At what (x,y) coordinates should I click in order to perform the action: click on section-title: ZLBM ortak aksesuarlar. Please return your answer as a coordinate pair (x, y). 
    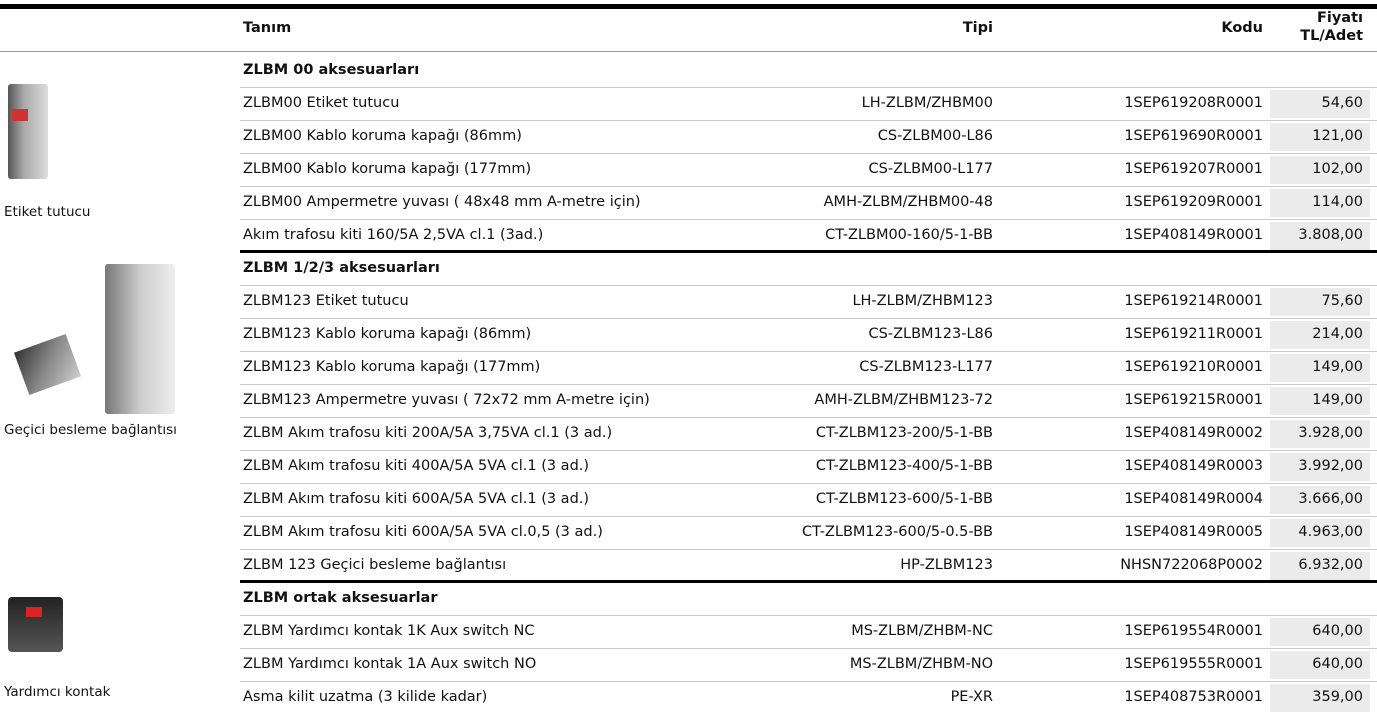
    Looking at the image, I should click on (340, 598).